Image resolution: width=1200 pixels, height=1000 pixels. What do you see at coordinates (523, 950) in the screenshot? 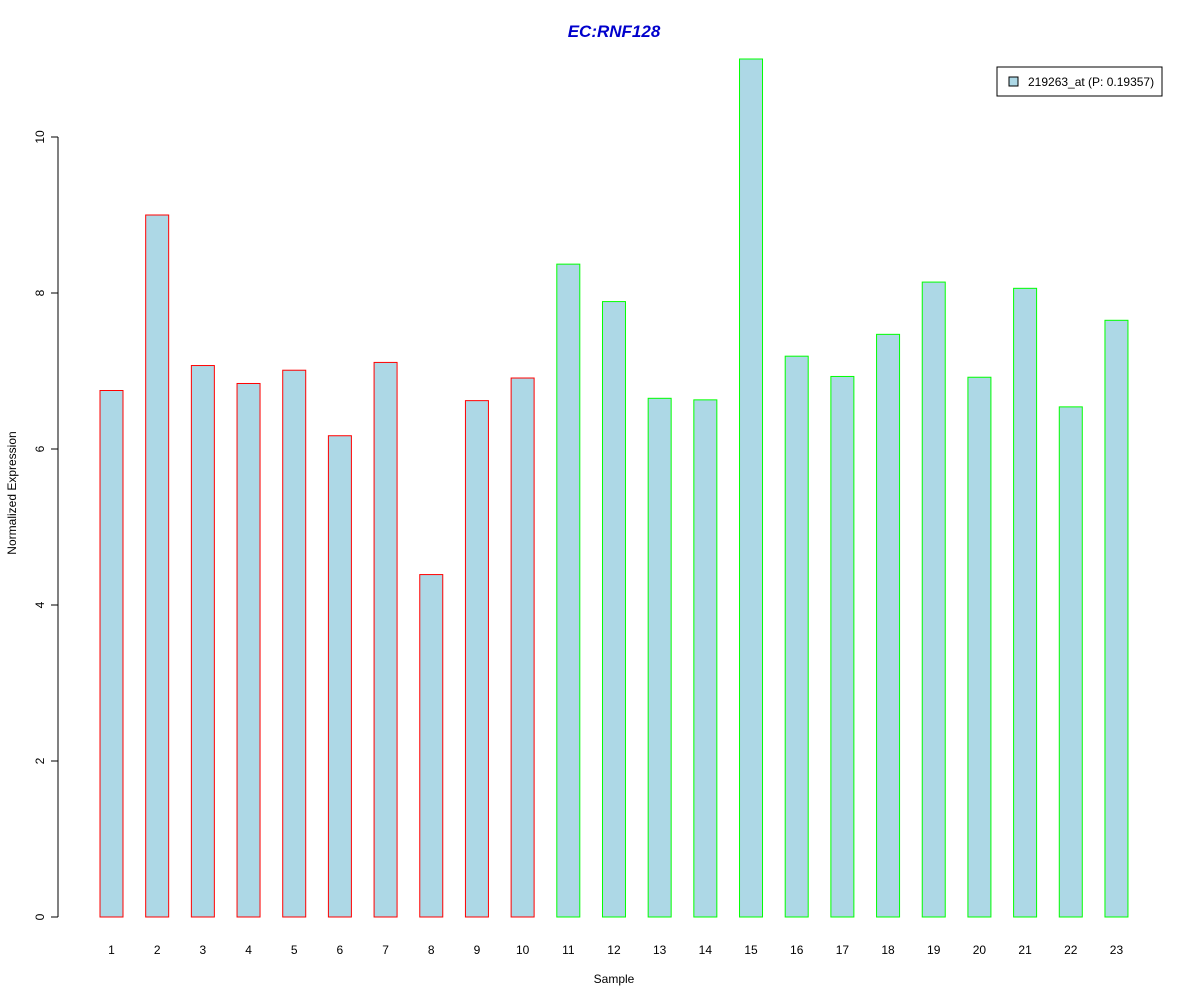
I see `x-tick-label: 10` at bounding box center [523, 950].